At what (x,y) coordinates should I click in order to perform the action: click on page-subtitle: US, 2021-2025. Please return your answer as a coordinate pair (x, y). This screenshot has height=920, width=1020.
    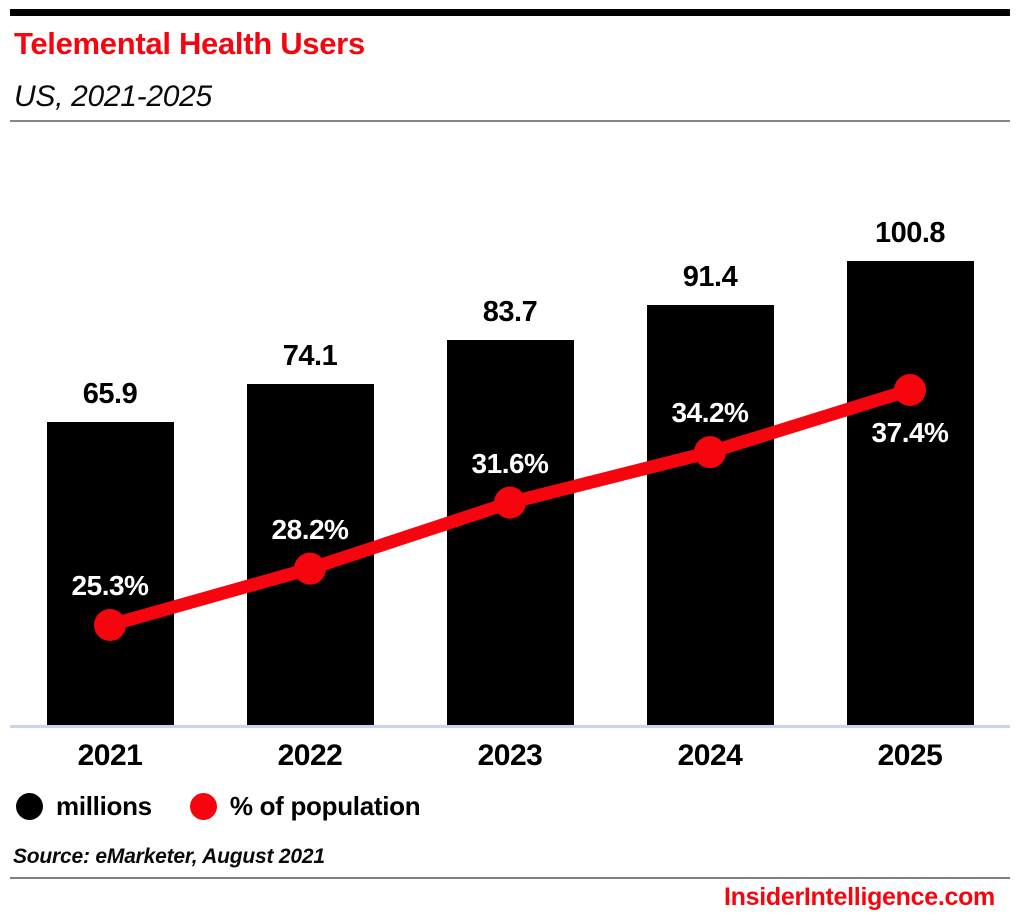
    Looking at the image, I should click on (113, 96).